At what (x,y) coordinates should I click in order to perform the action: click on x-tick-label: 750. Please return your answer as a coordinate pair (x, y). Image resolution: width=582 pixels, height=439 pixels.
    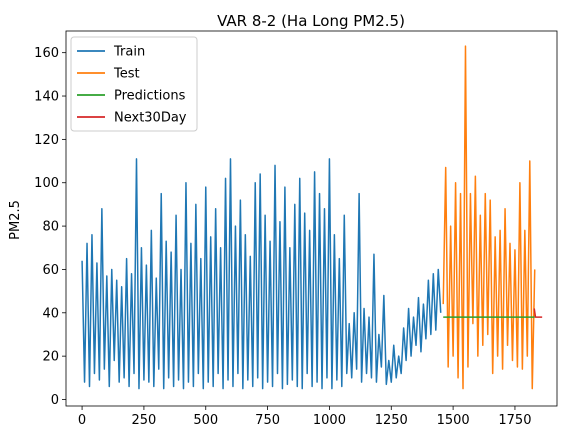
    Looking at the image, I should click on (267, 420).